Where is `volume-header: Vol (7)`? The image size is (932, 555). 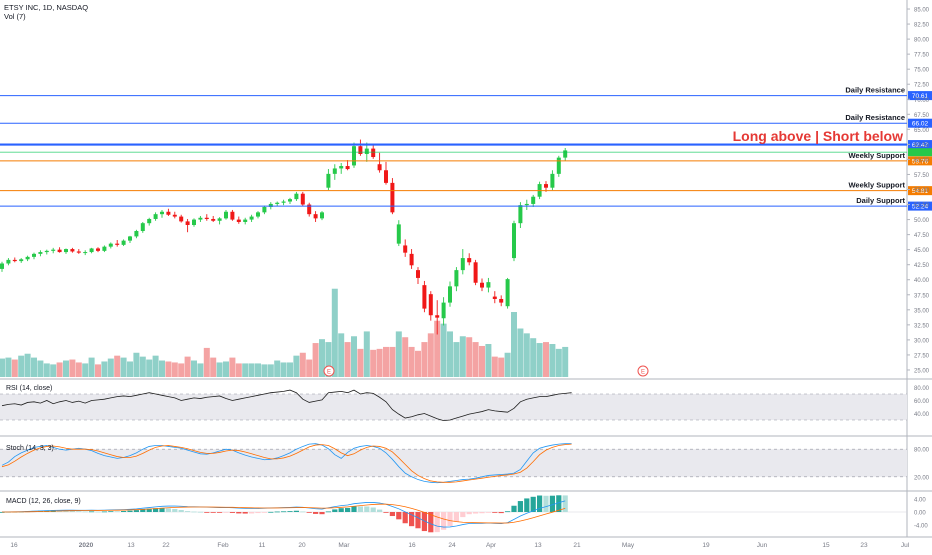 volume-header: Vol (7) is located at coordinates (15, 16).